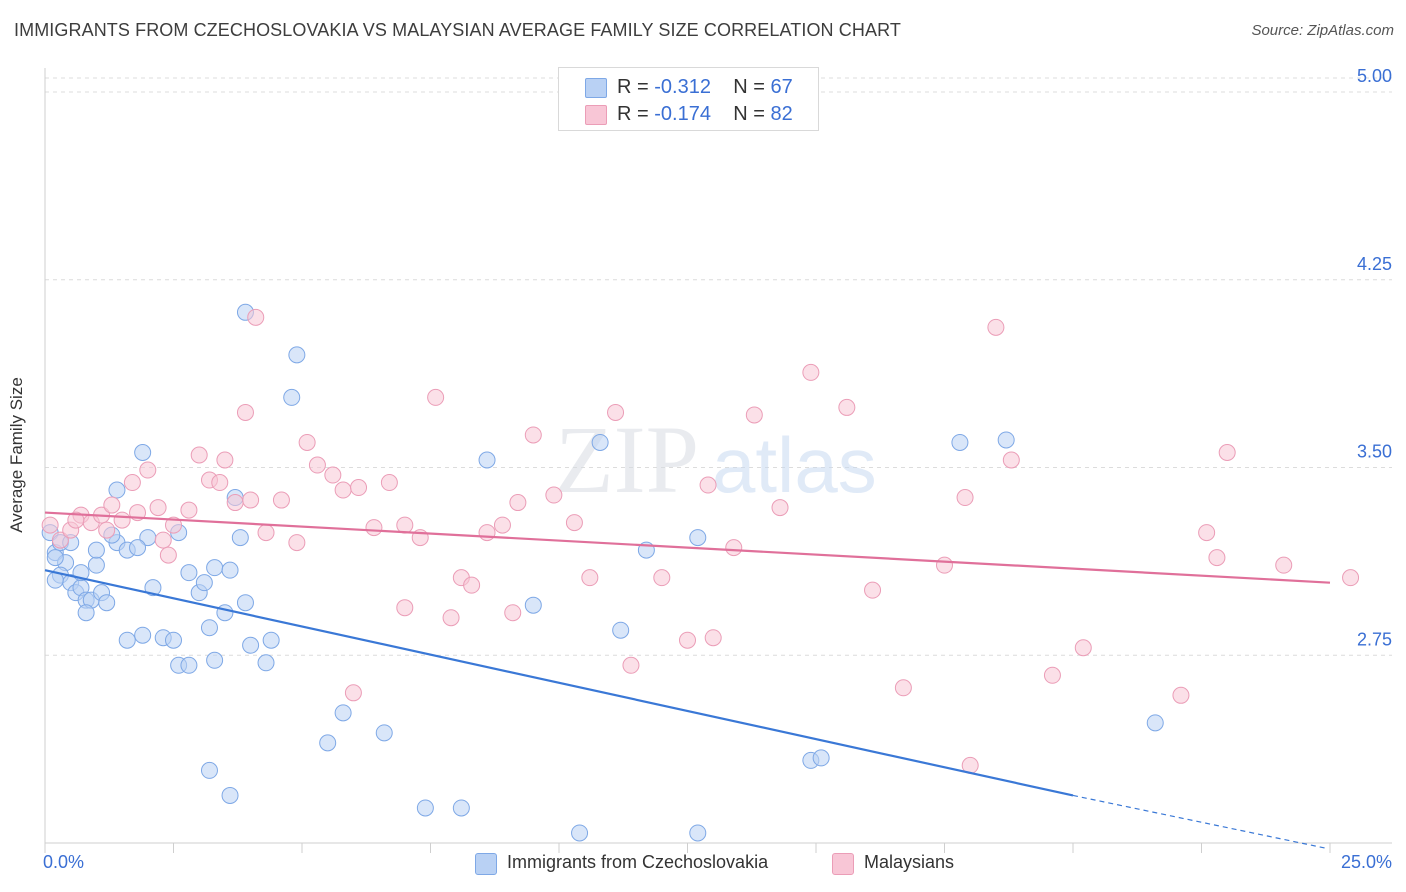 Image resolution: width=1406 pixels, height=892 pixels. What do you see at coordinates (682, 87) in the screenshot?
I see `r-value: -0.312` at bounding box center [682, 87].